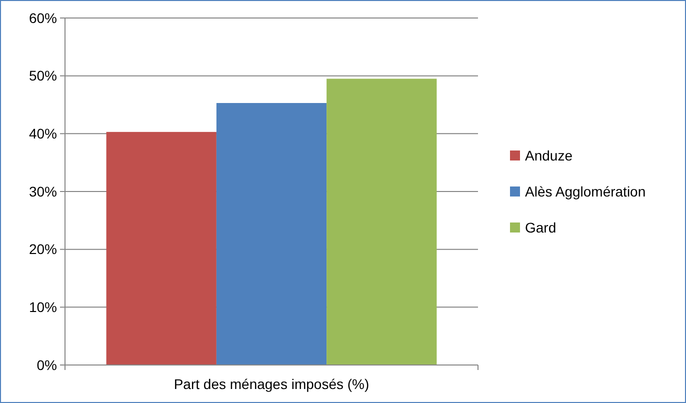  I want to click on y-tick-label: 40%, so click(42, 134).